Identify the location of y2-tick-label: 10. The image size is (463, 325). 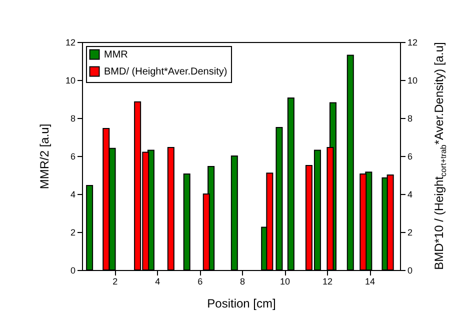
(413, 81).